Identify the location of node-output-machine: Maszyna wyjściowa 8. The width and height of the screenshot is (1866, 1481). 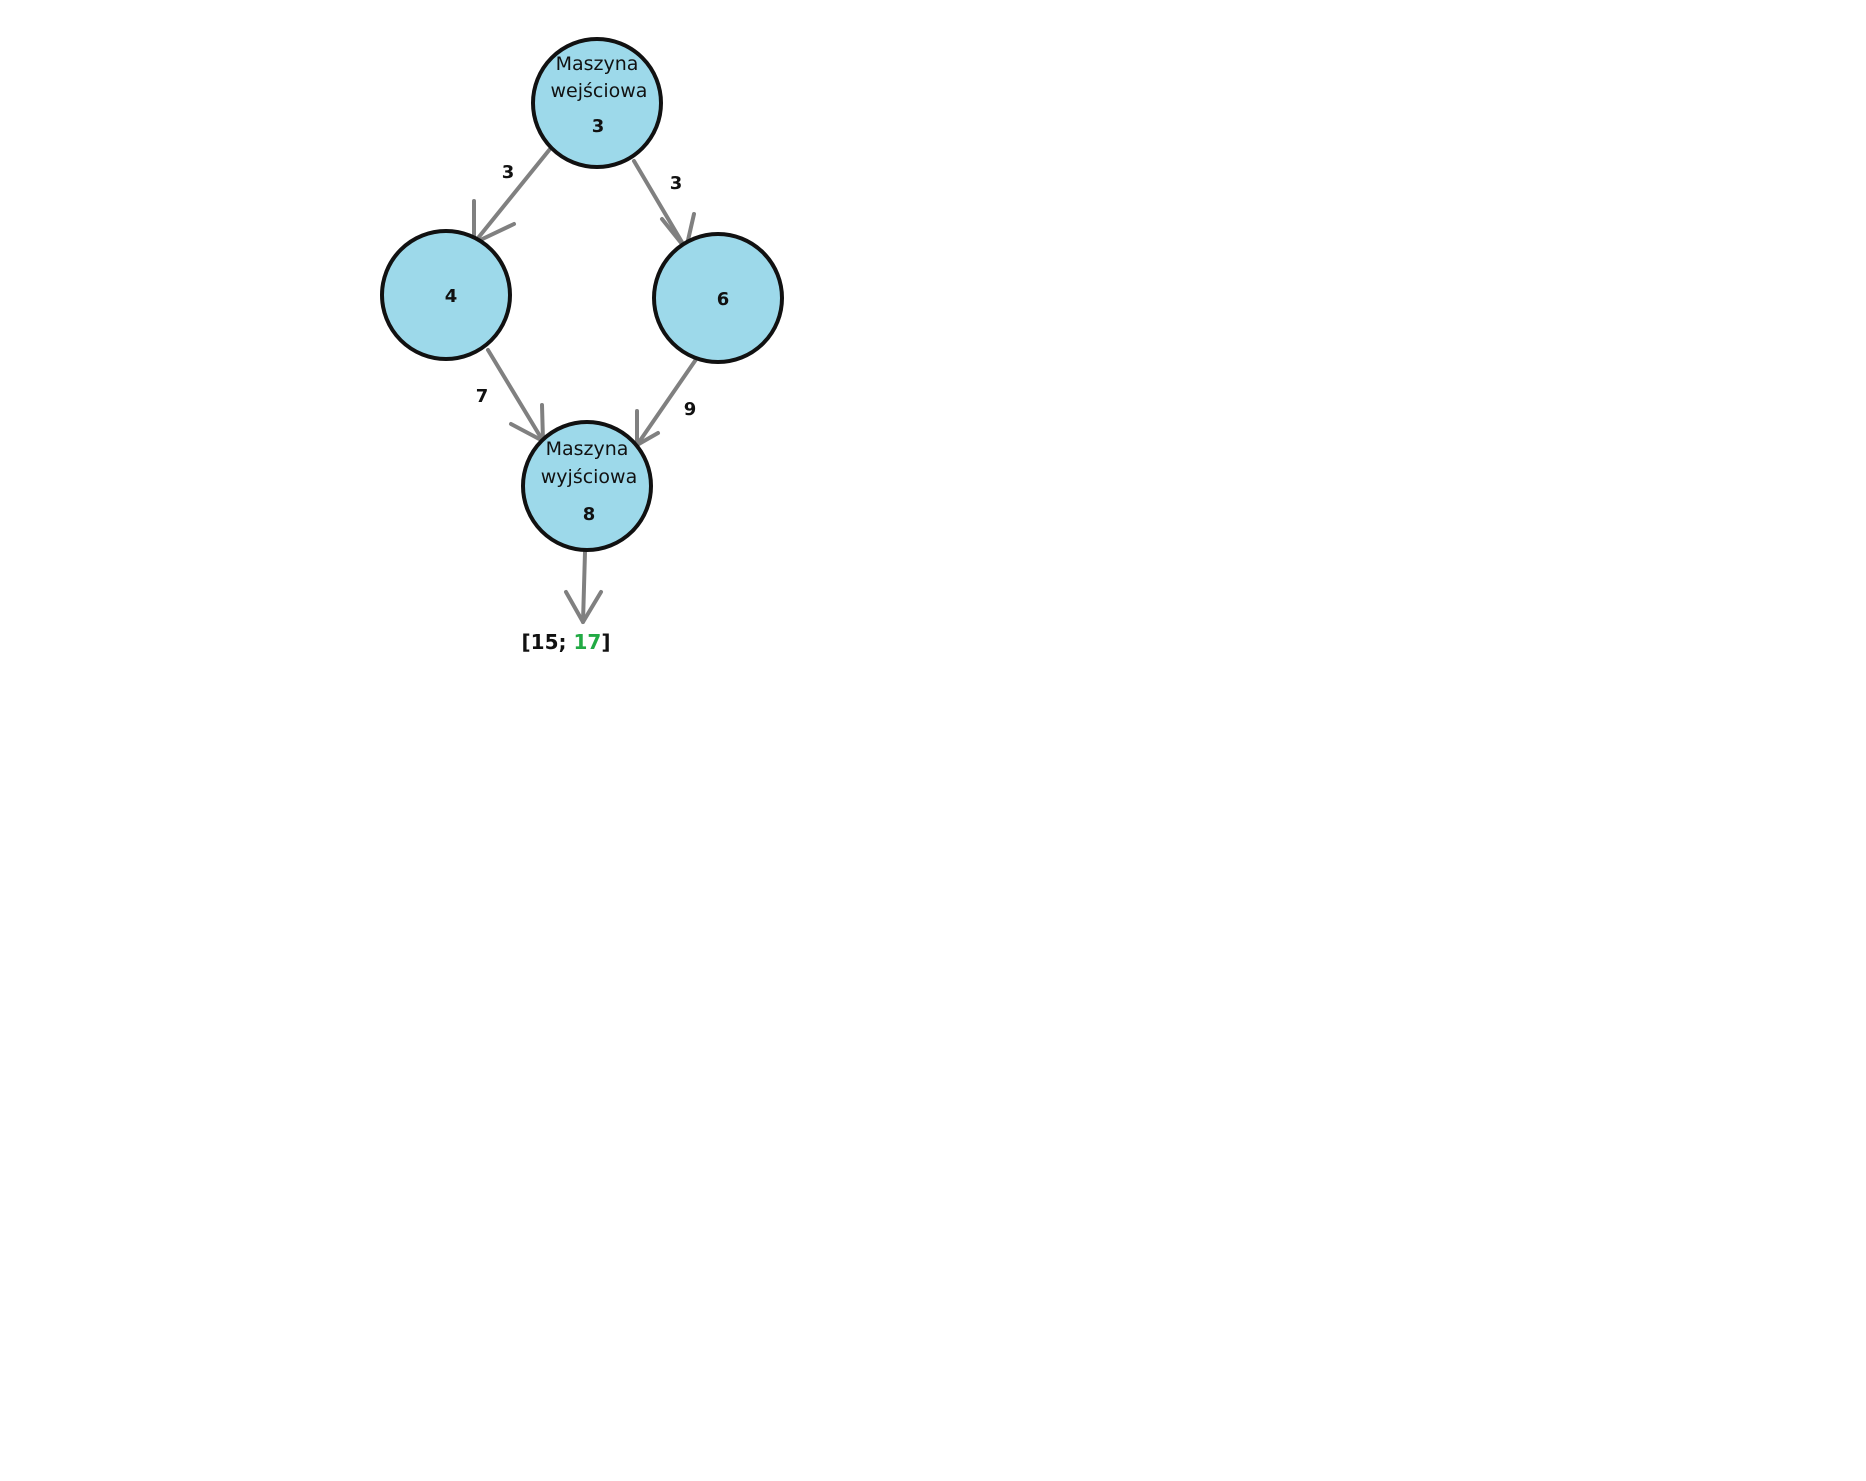
(587, 486).